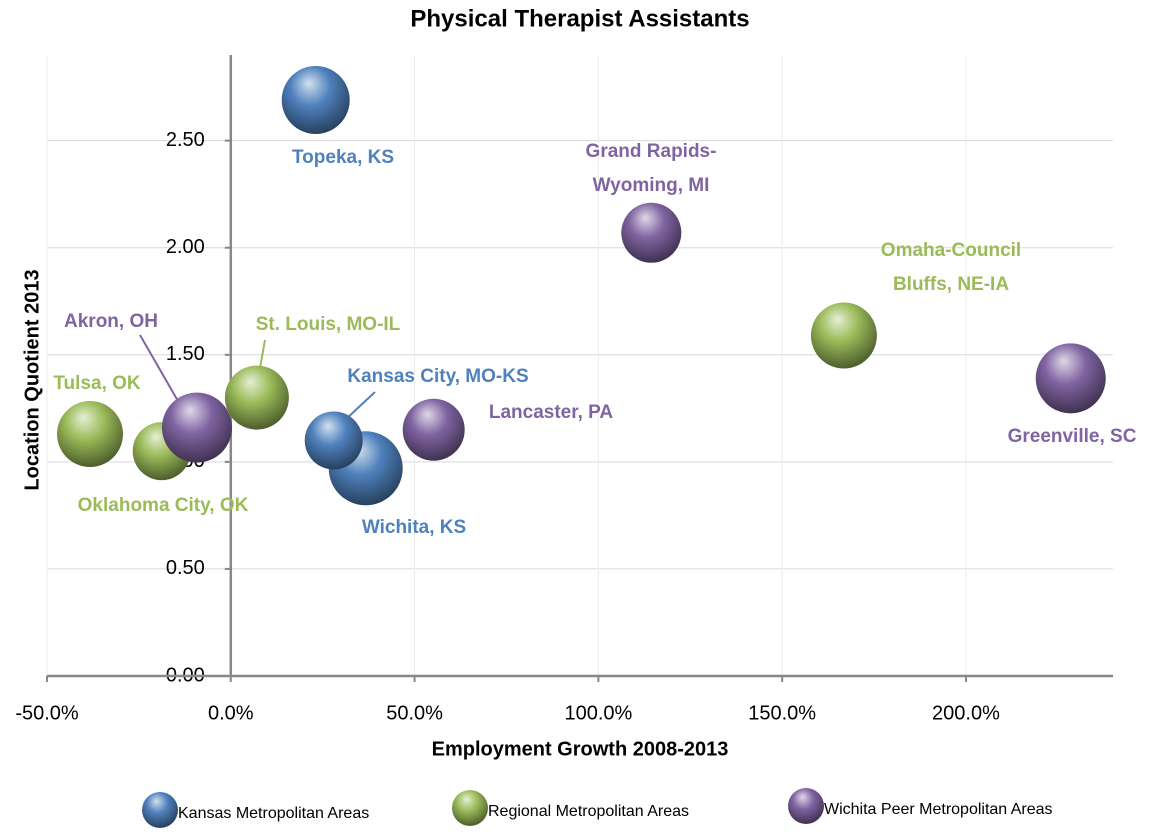 The image size is (1158, 832). Describe the element at coordinates (163, 505) in the screenshot. I see `point-label: Oklahoma City, OK` at that location.